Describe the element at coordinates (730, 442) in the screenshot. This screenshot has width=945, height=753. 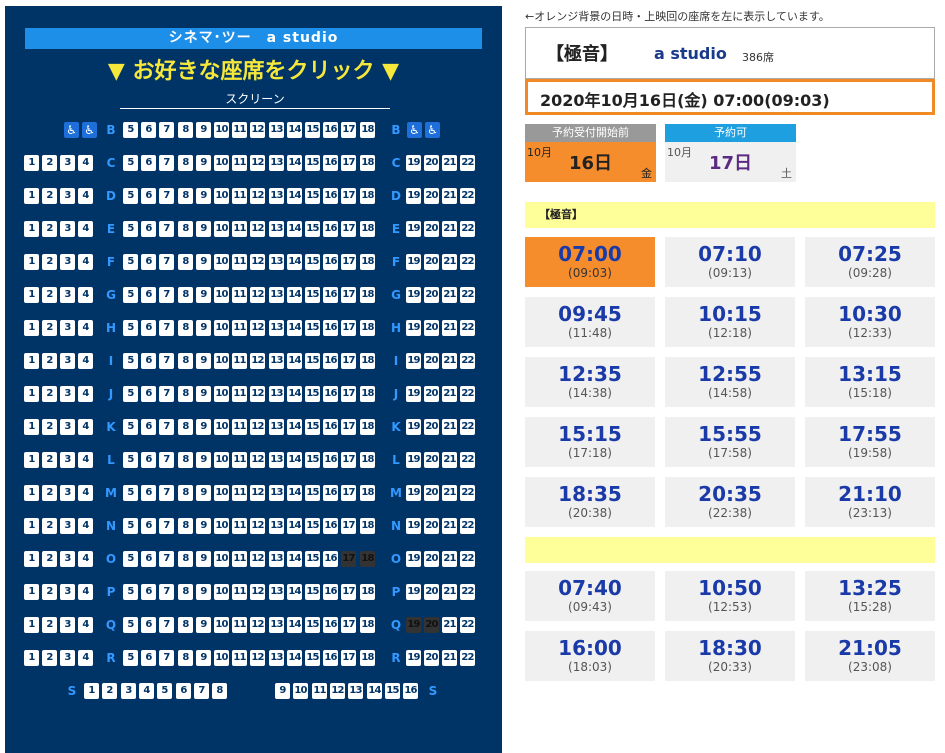
I see `showtime-slot: 15:55 (17:58)` at that location.